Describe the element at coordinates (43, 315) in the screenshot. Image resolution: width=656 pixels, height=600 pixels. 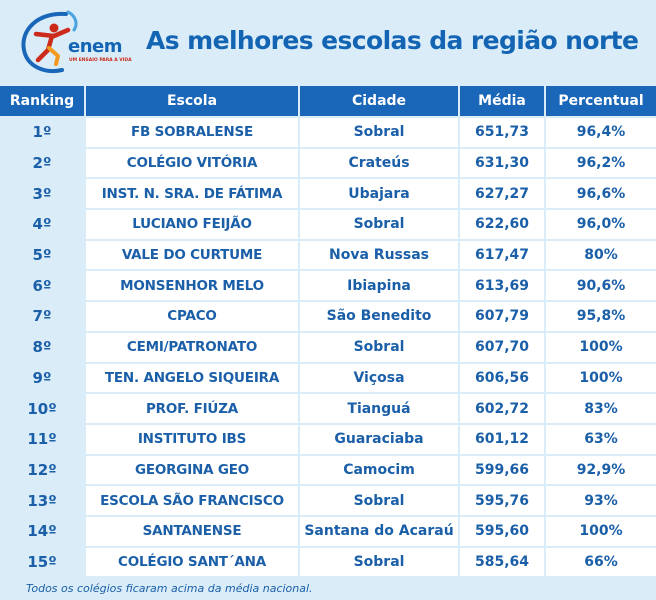
I see `rank-cell: 7º` at that location.